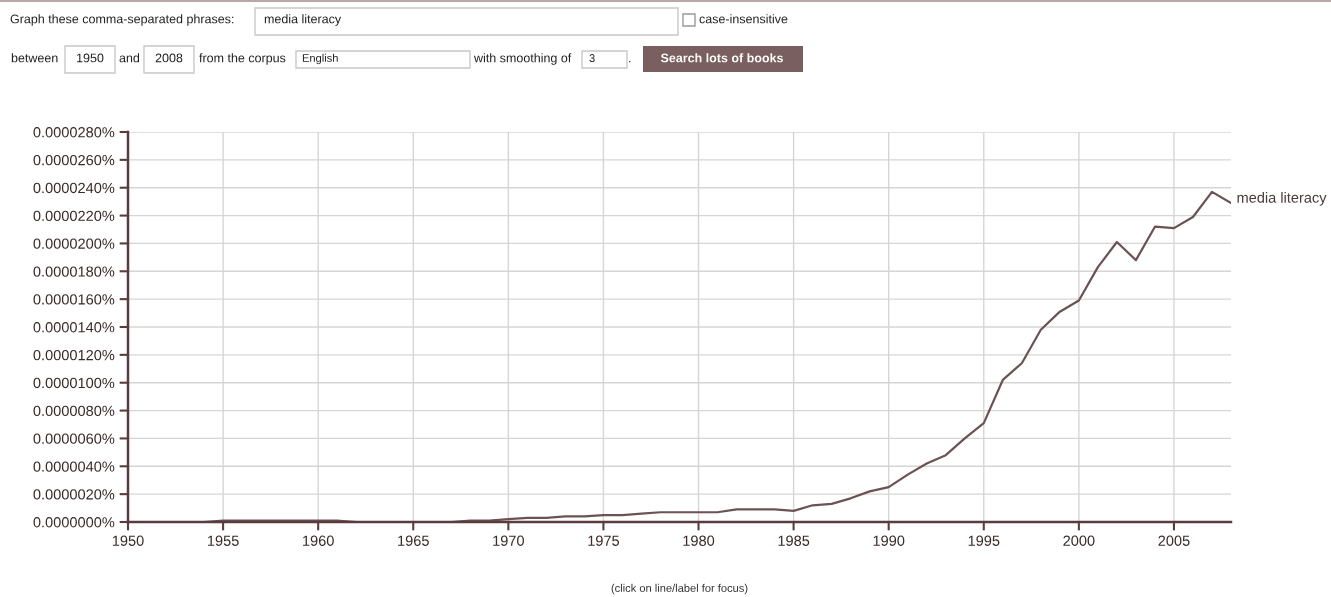  I want to click on series-label: media literacy, so click(1282, 199).